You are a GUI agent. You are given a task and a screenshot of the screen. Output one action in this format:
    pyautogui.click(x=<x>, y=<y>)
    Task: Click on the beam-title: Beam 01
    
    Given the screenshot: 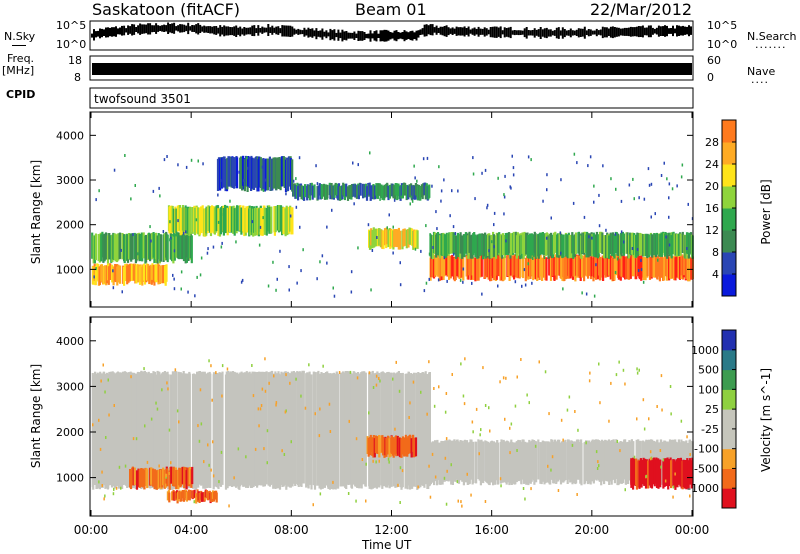 What is the action you would take?
    pyautogui.click(x=391, y=9)
    